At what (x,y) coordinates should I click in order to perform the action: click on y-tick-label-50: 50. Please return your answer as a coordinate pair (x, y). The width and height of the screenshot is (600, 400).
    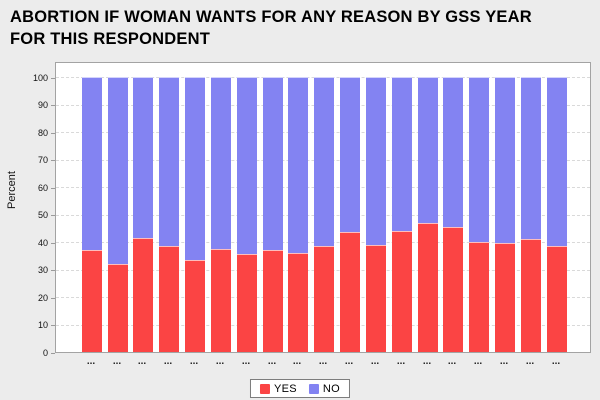
    Looking at the image, I should click on (42, 215).